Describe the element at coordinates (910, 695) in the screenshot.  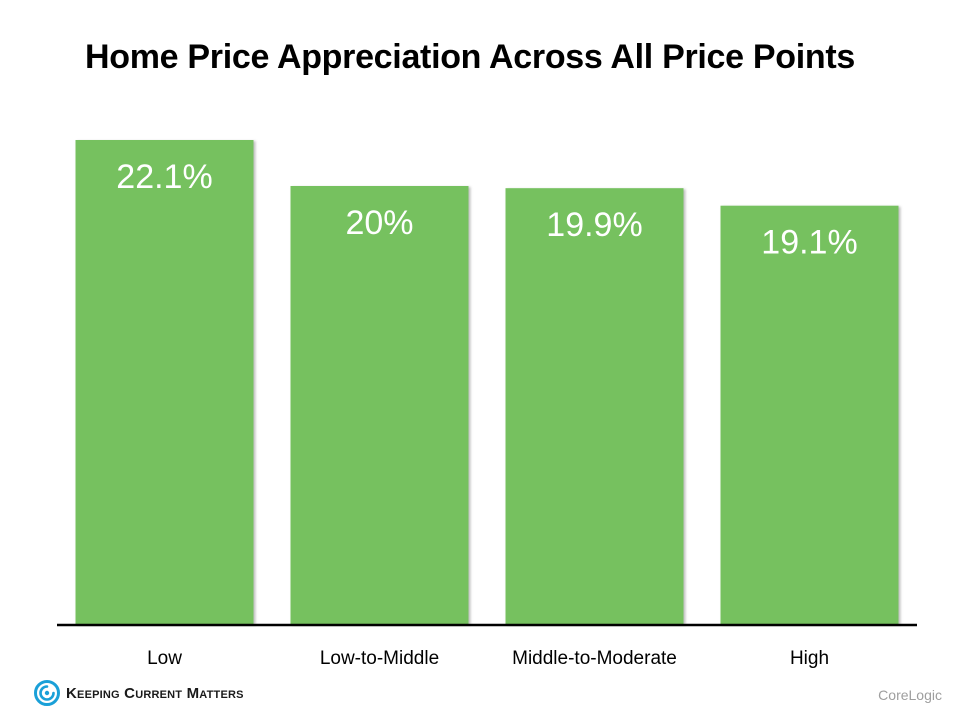
I see `source-label: CoreLogic` at that location.